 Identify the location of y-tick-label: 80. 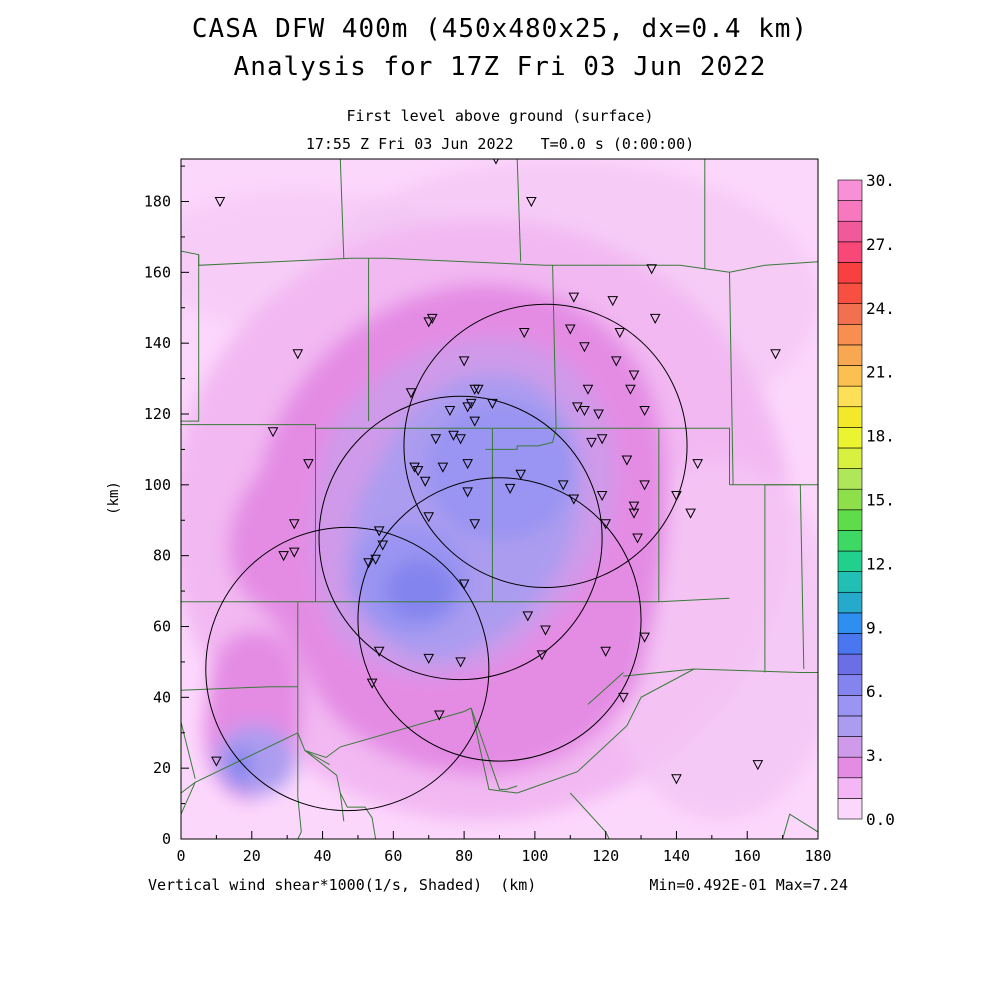
(162, 556).